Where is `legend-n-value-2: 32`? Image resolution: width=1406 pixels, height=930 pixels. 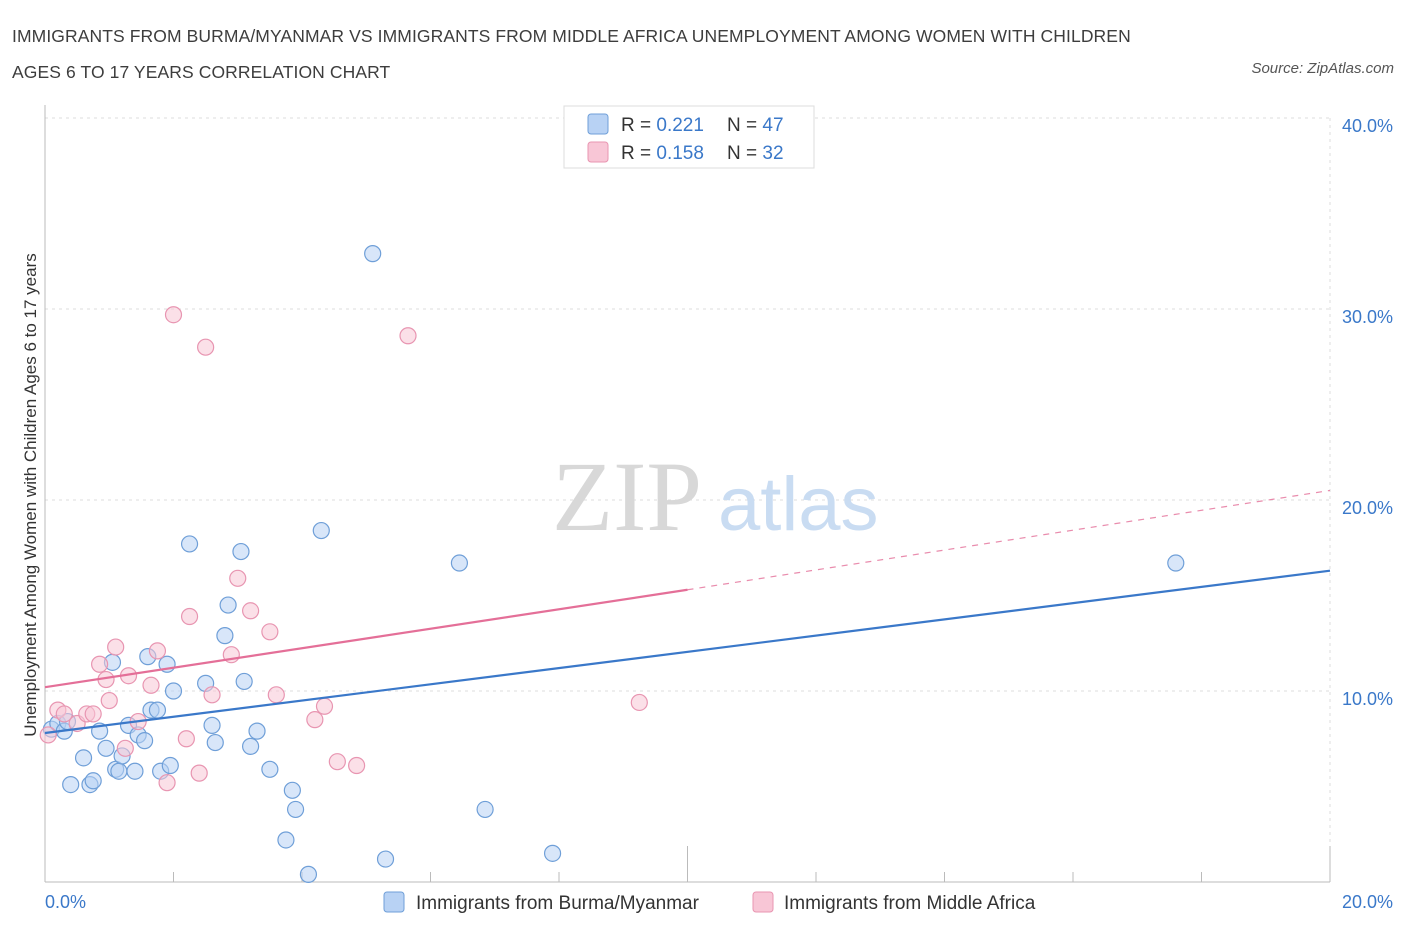 legend-n-value-2: 32 is located at coordinates (772, 153).